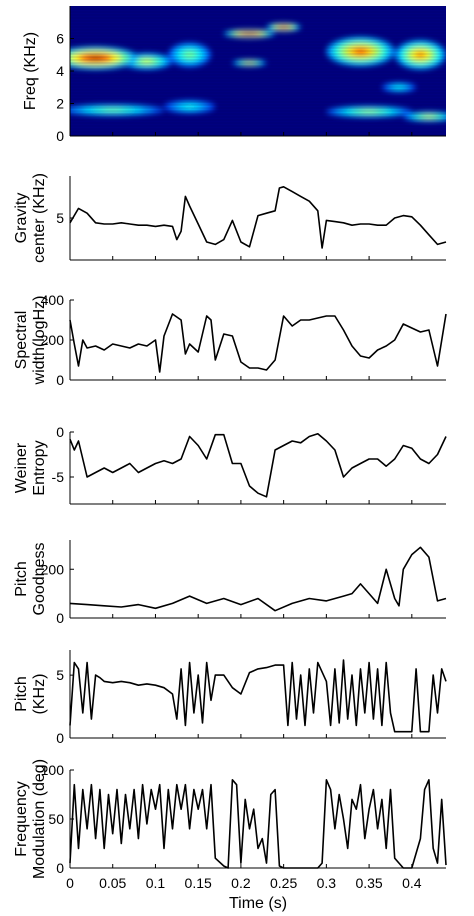 This screenshot has height=916, width=474. What do you see at coordinates (39, 218) in the screenshot?
I see `y-axis-label: center (KHz)` at bounding box center [39, 218].